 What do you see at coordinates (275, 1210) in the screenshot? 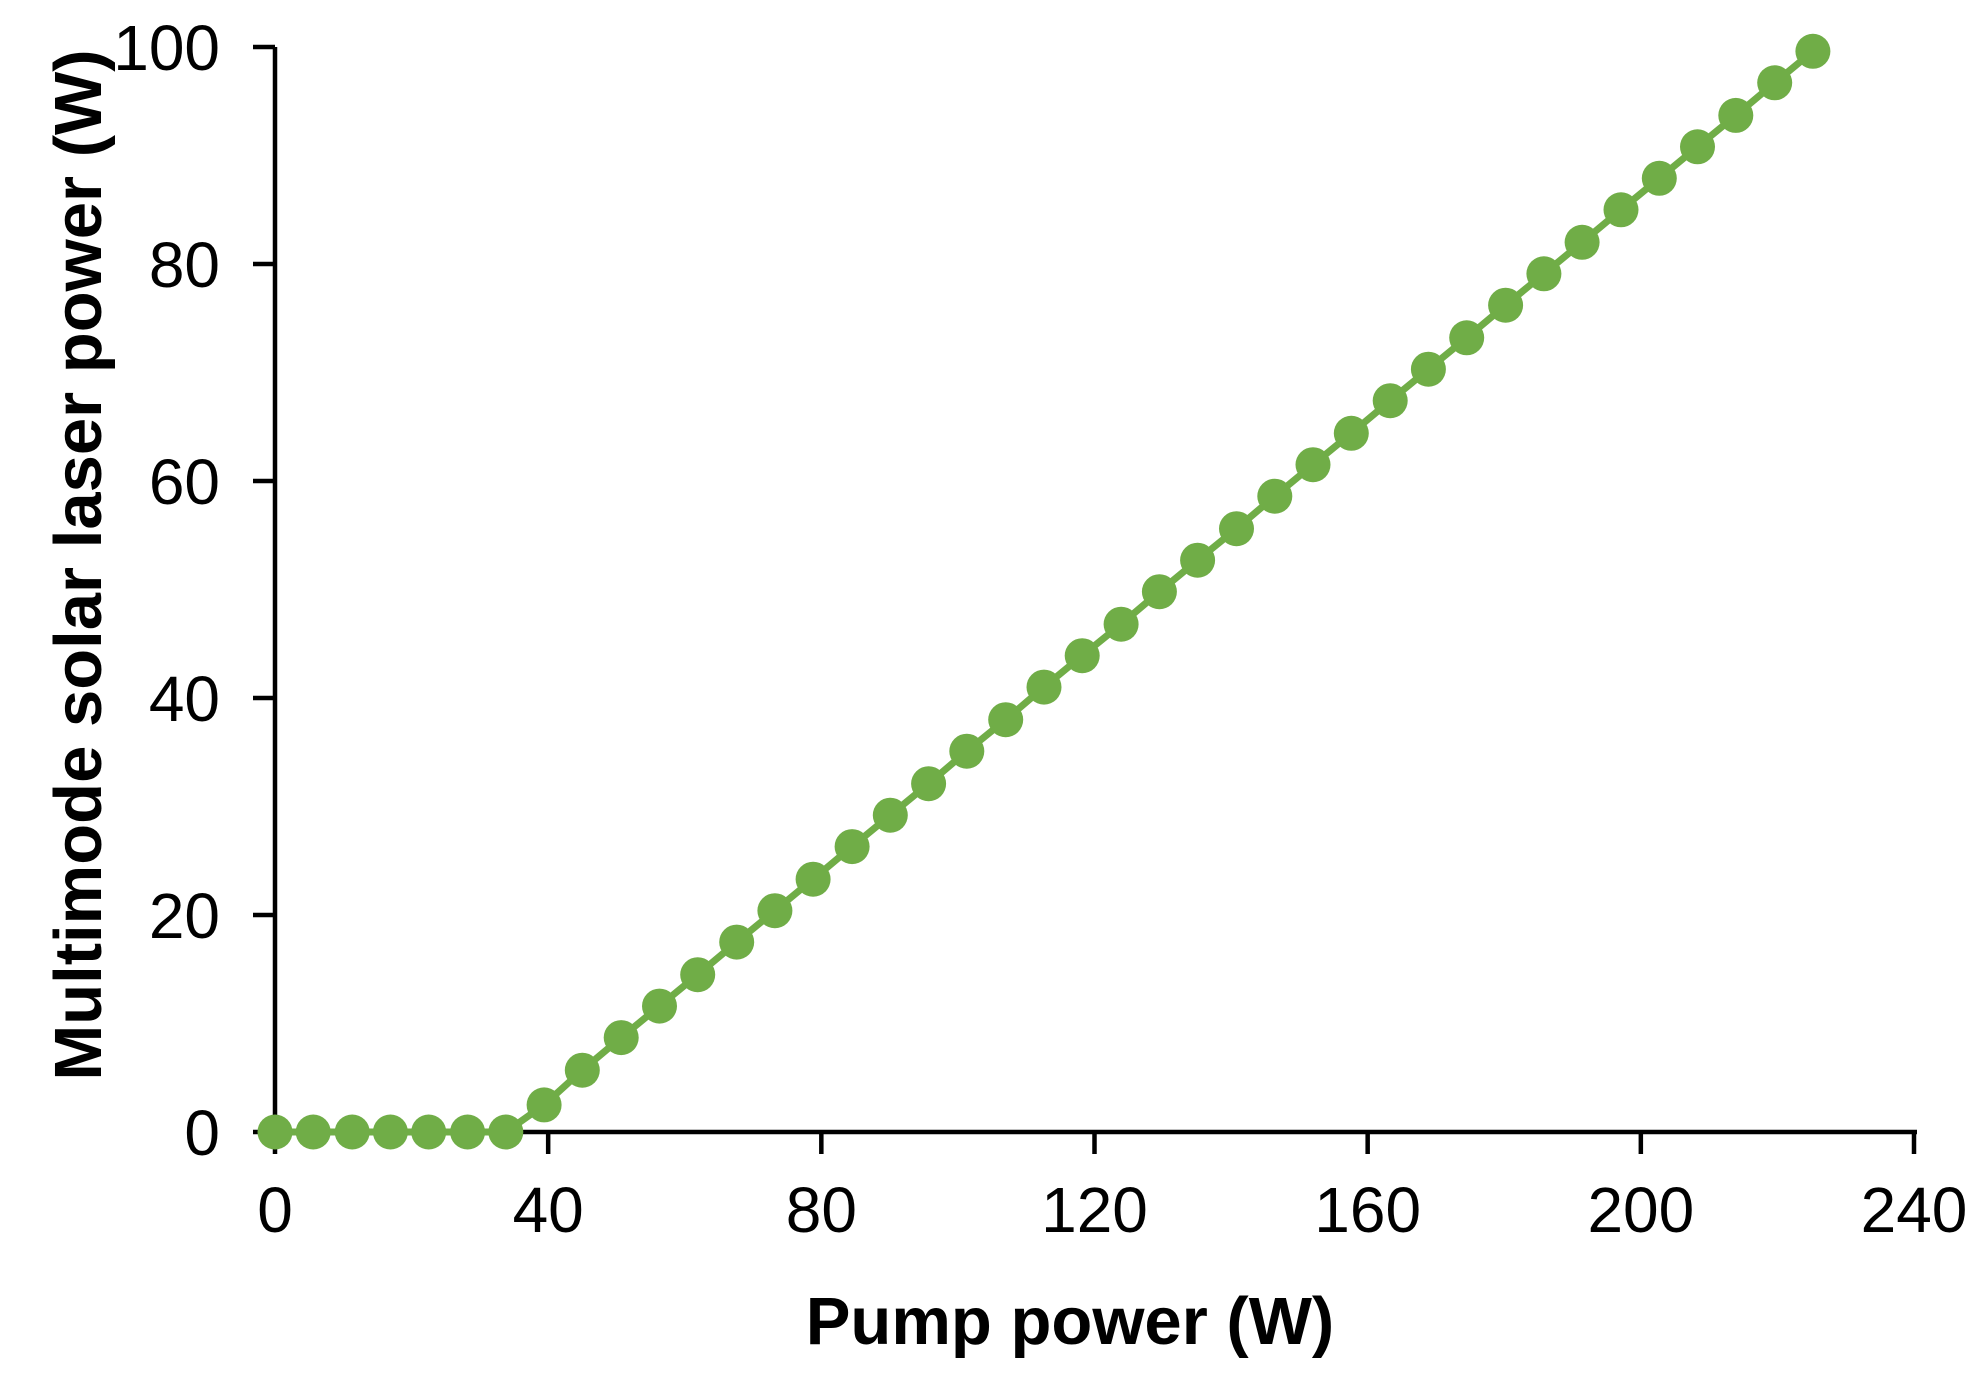
I see `x-tick-label: 0` at bounding box center [275, 1210].